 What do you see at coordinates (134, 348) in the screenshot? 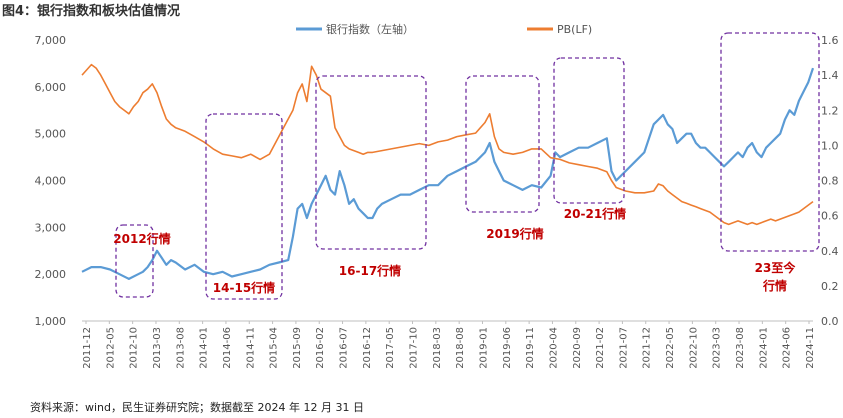
I see `x-tick-label: 2012-10` at bounding box center [134, 348].